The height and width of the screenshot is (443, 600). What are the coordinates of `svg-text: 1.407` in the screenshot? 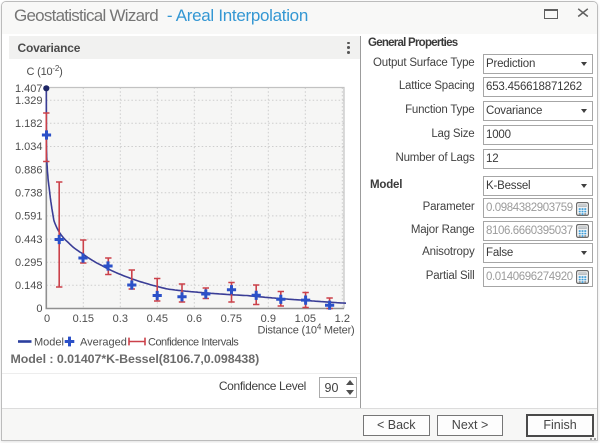 It's located at (29, 89).